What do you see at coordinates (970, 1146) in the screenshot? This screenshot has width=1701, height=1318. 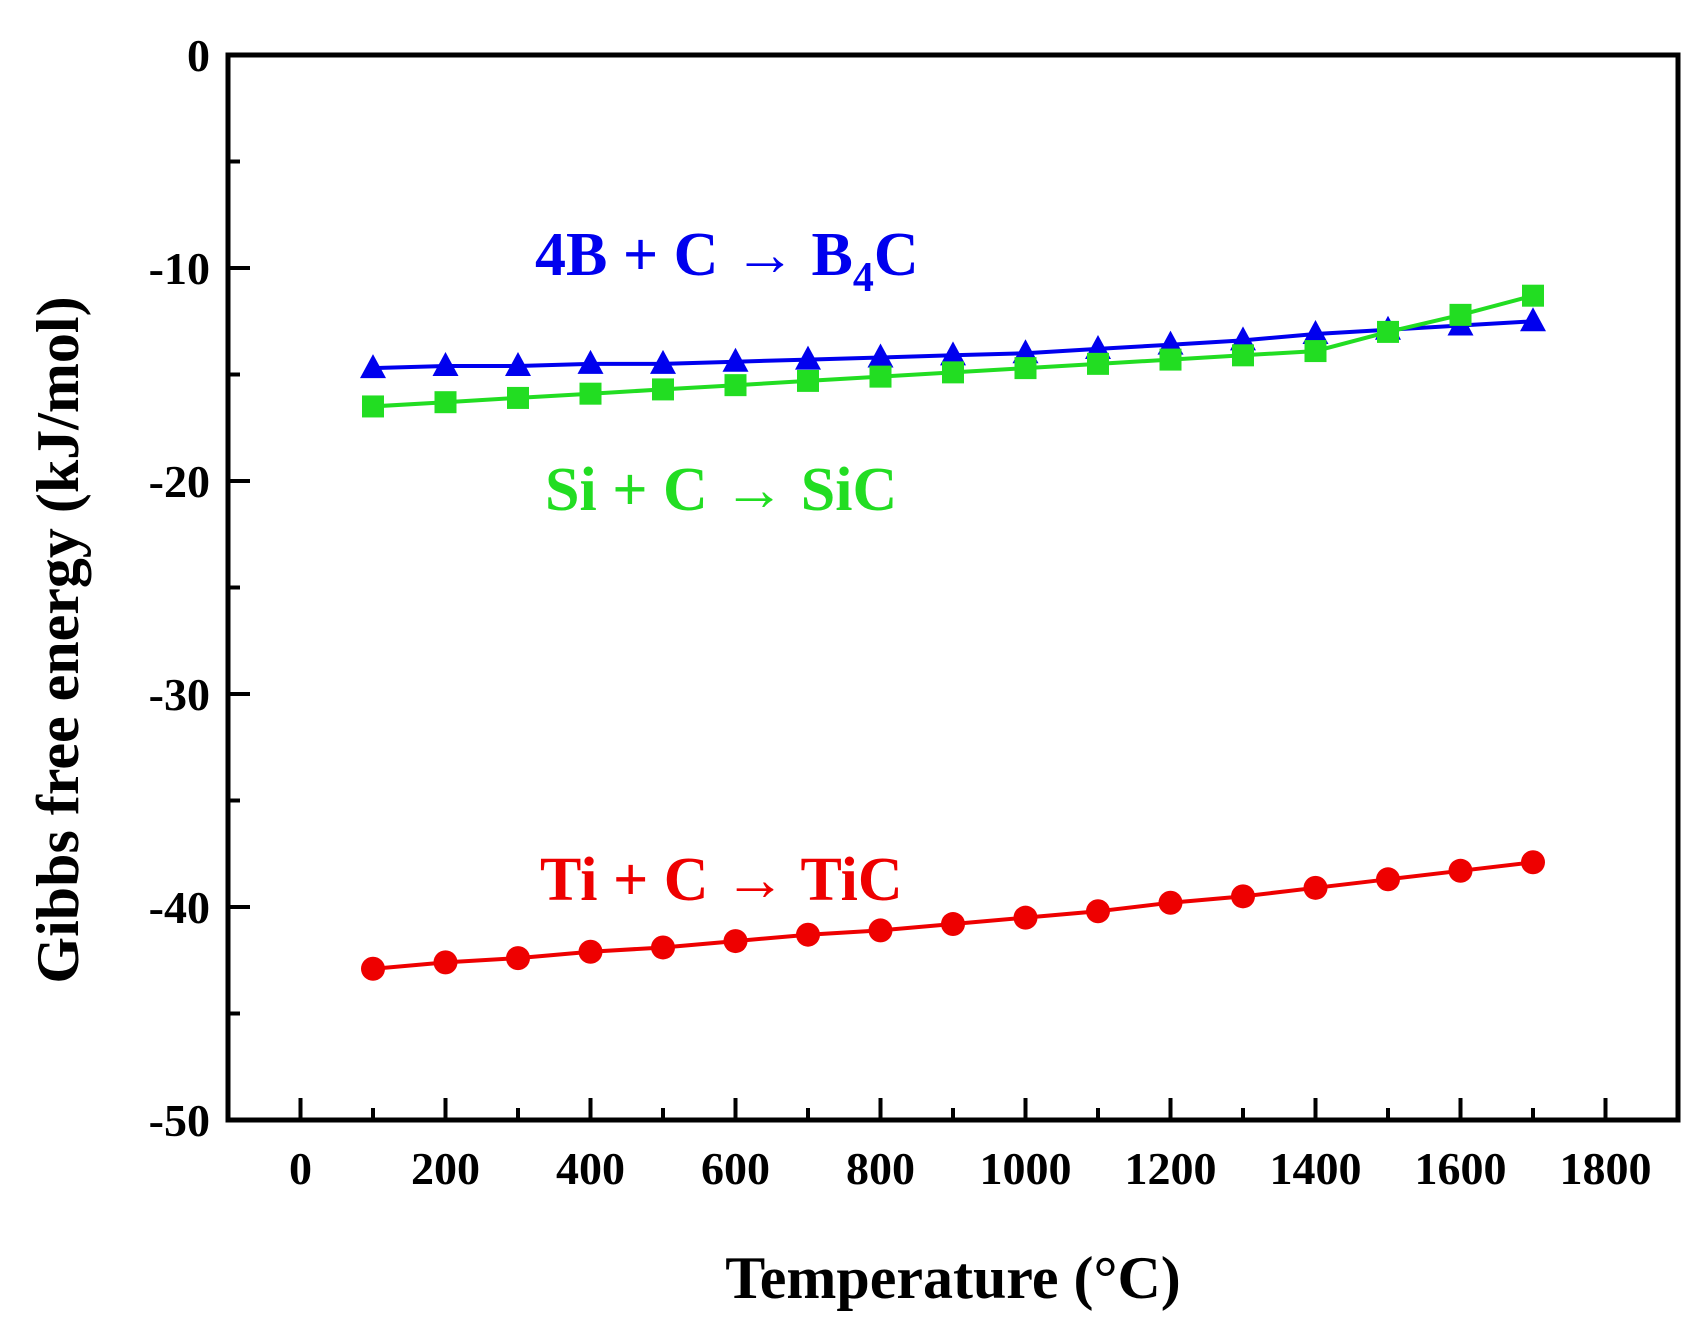 I see `x-axis: 0 200 400 600 800 1000 1200 1400 1600 1800` at bounding box center [970, 1146].